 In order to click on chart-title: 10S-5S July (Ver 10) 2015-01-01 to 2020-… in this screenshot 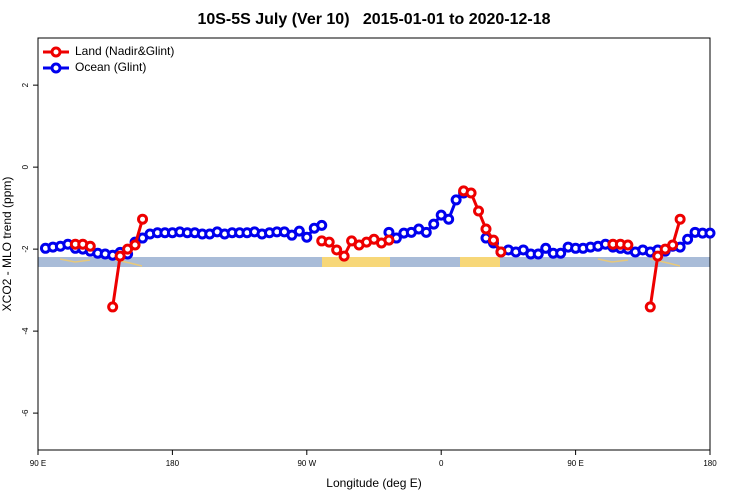, I will do `click(373, 19)`.